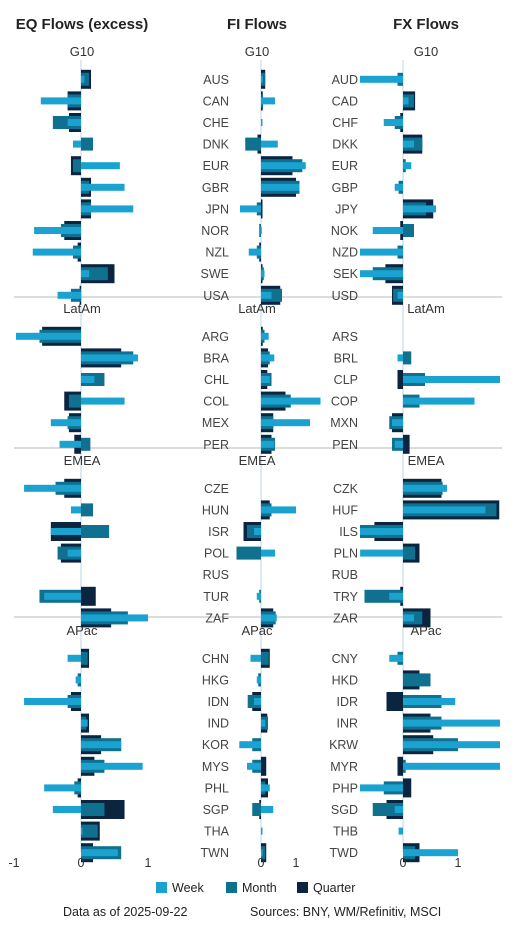 The image size is (516, 929). What do you see at coordinates (344, 853) in the screenshot?
I see `category-label: TWD` at bounding box center [344, 853].